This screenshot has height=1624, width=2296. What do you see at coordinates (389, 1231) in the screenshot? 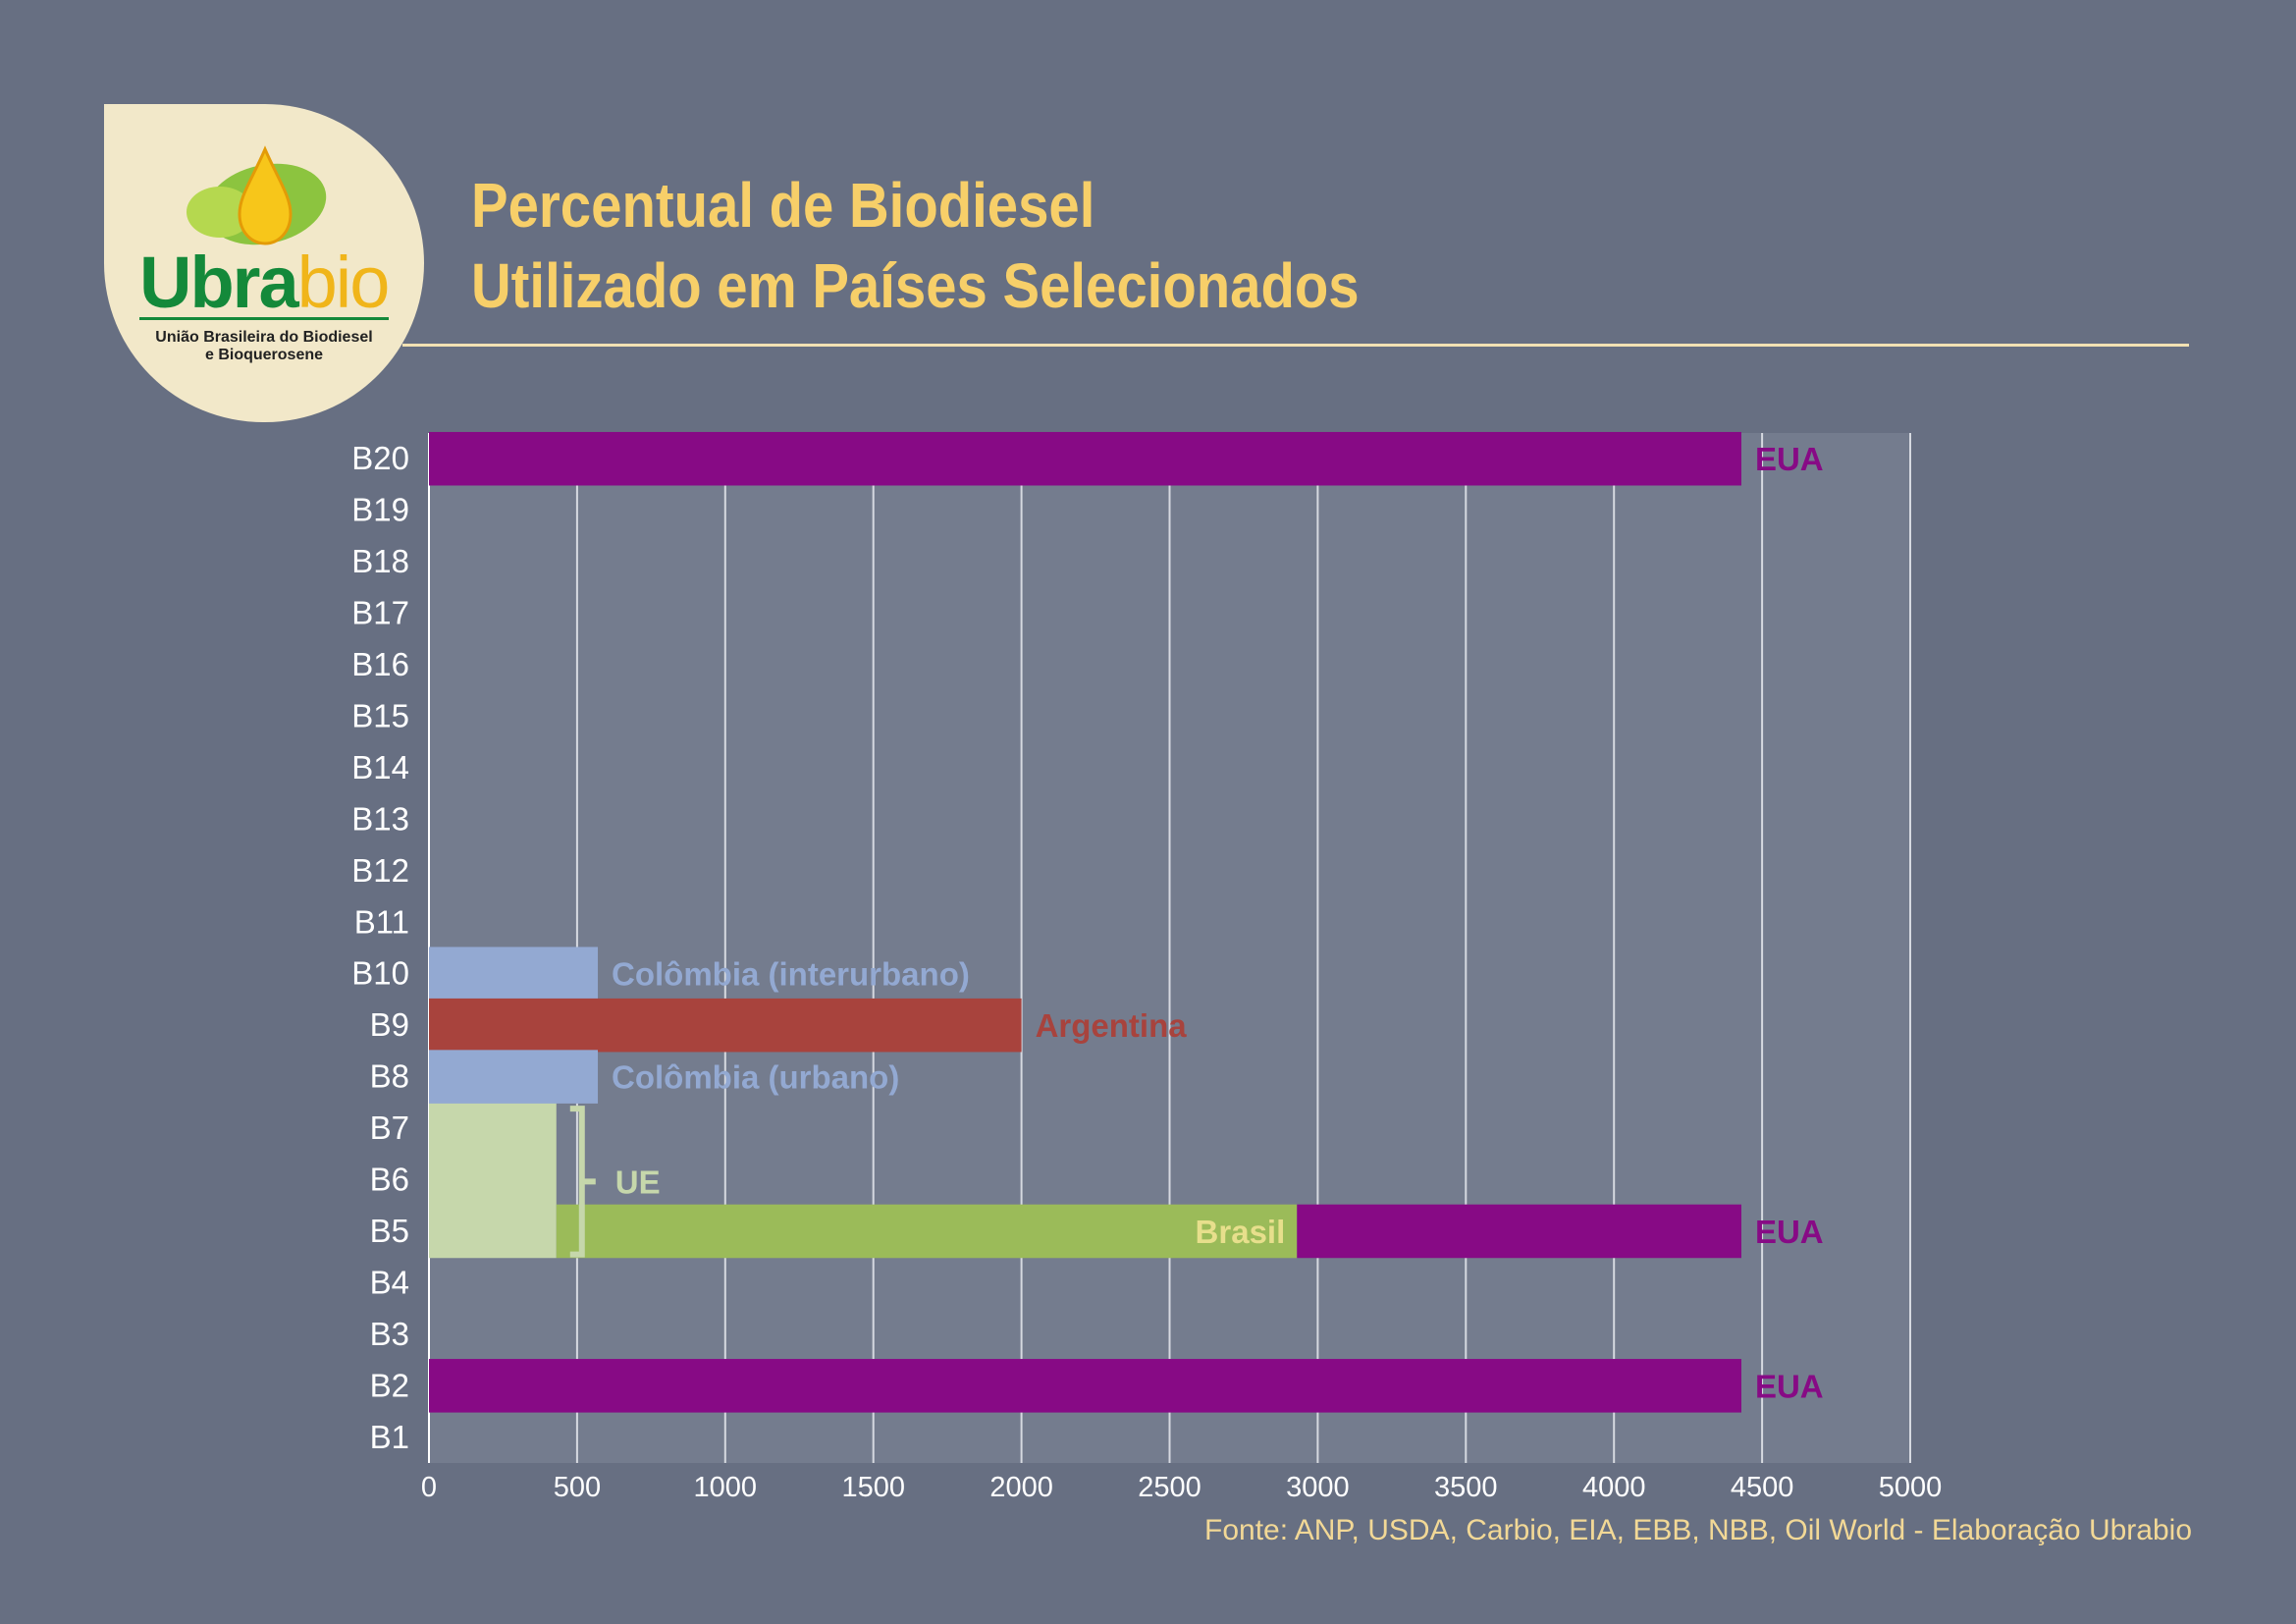
I see `y-tick-label: B5` at bounding box center [389, 1231].